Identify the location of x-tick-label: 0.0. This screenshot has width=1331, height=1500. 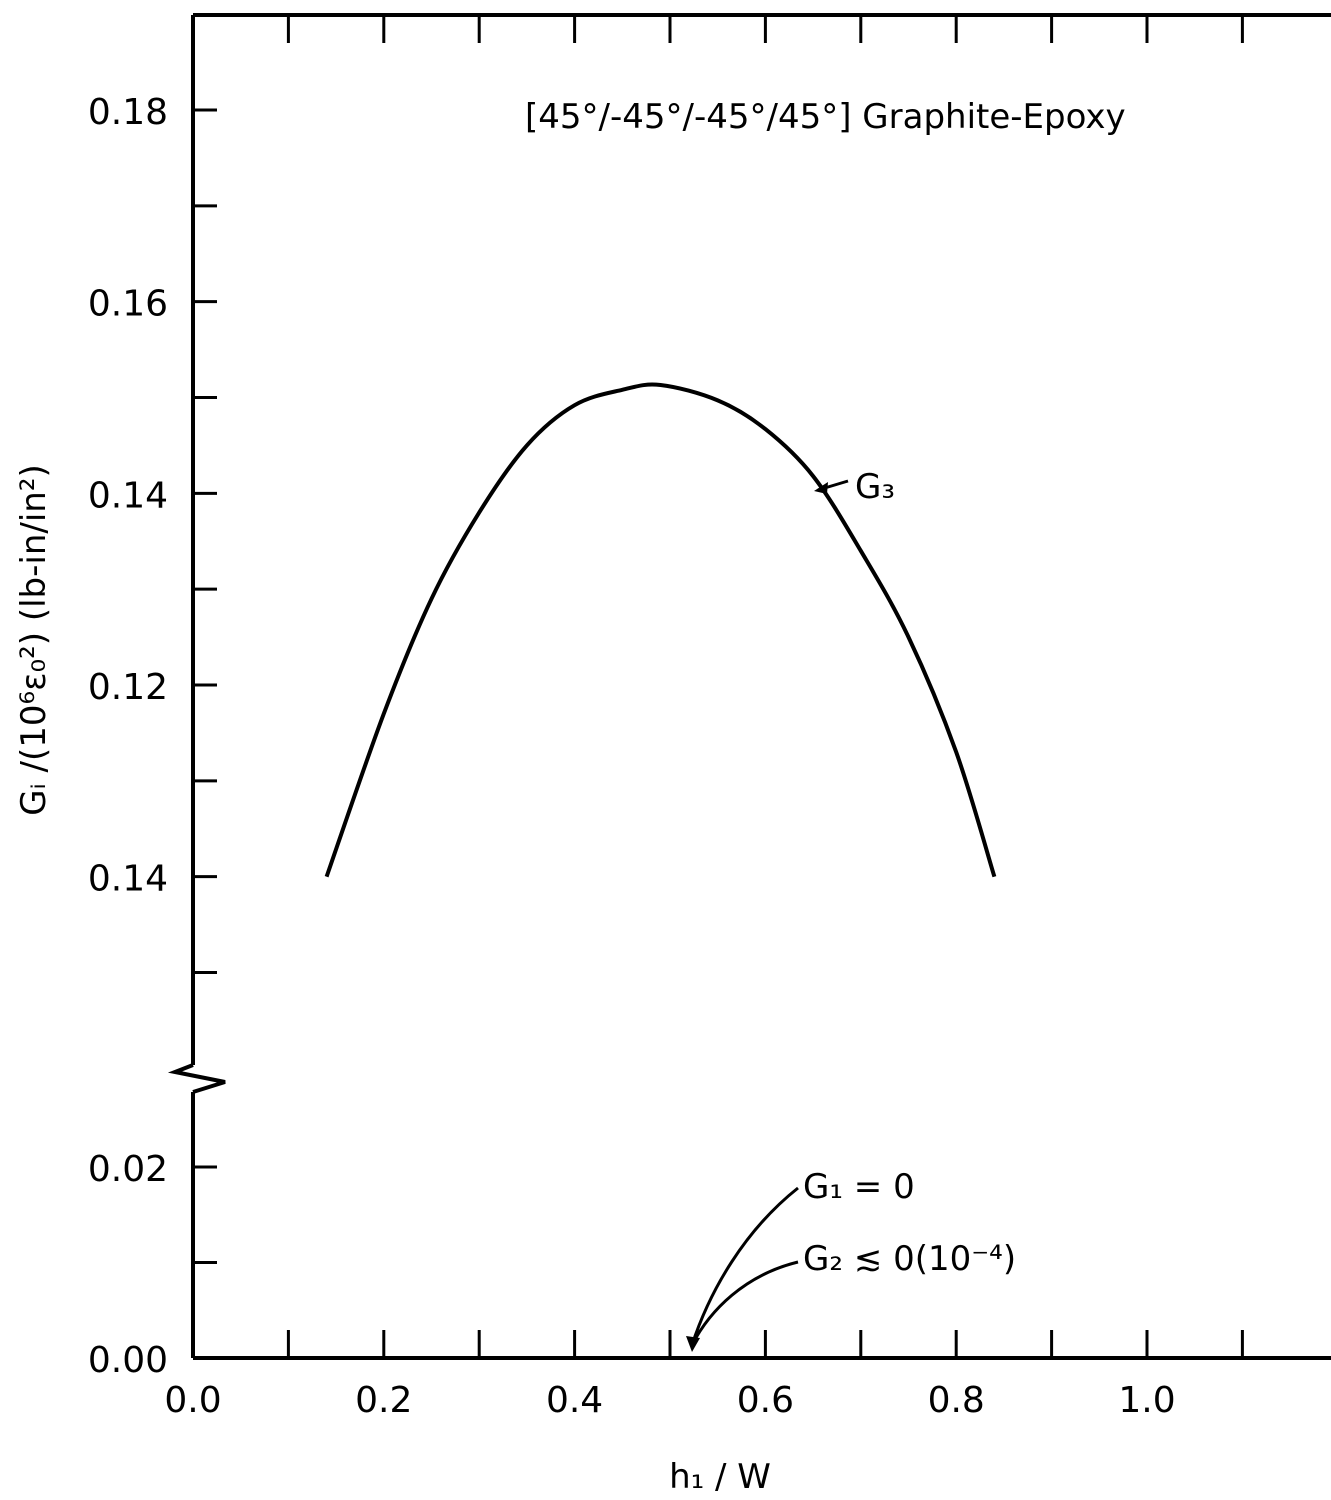
(192, 1400).